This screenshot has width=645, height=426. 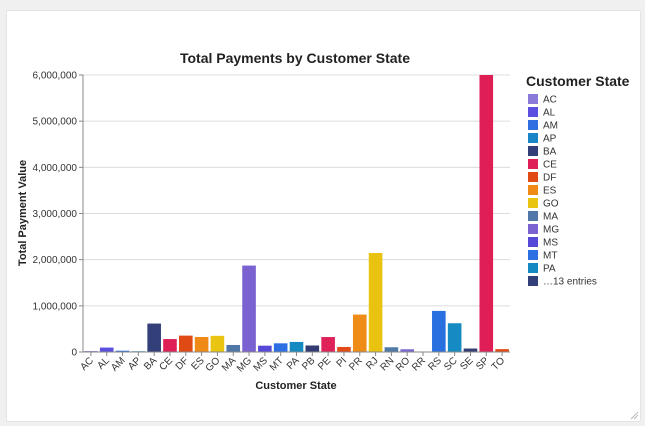 I want to click on bar-pb, so click(x=312, y=348).